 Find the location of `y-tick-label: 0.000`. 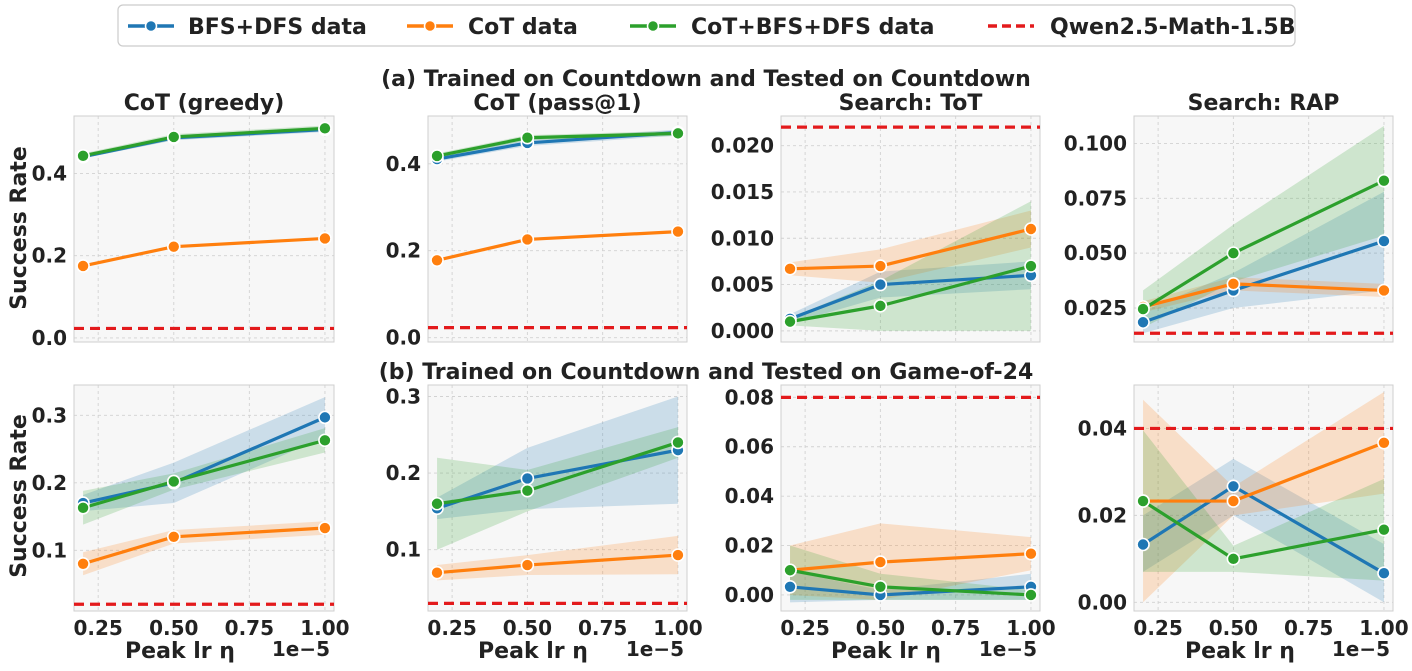

y-tick-label: 0.000 is located at coordinates (742, 331).